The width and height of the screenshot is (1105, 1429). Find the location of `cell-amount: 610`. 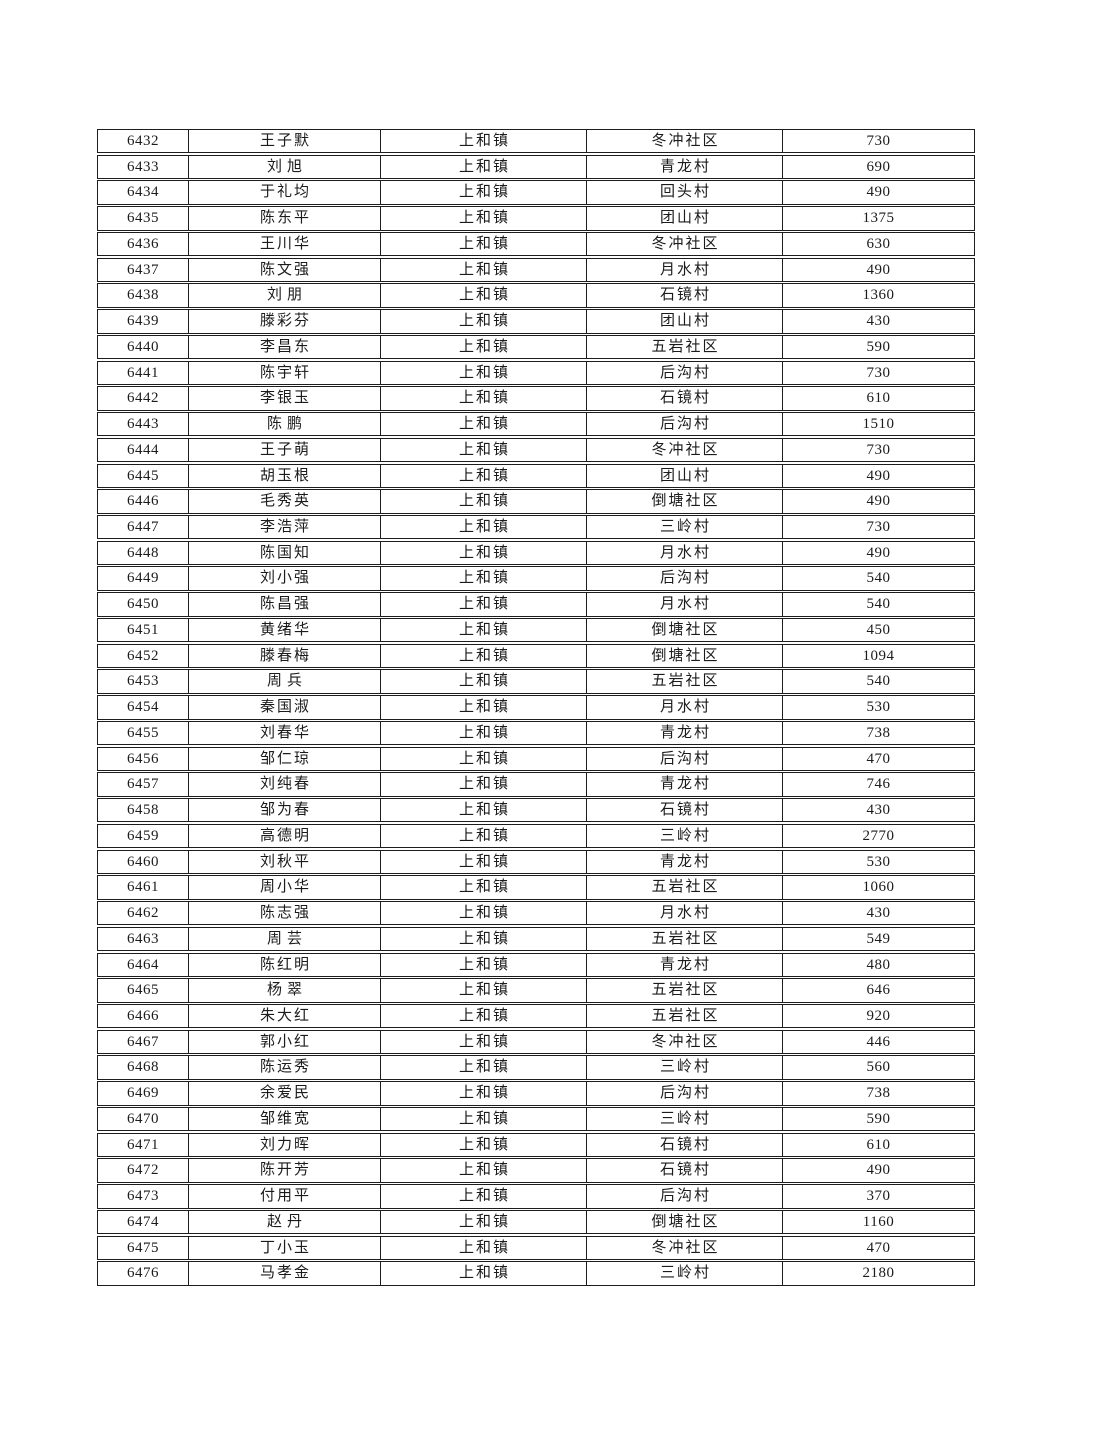

cell-amount: 610 is located at coordinates (878, 1144).